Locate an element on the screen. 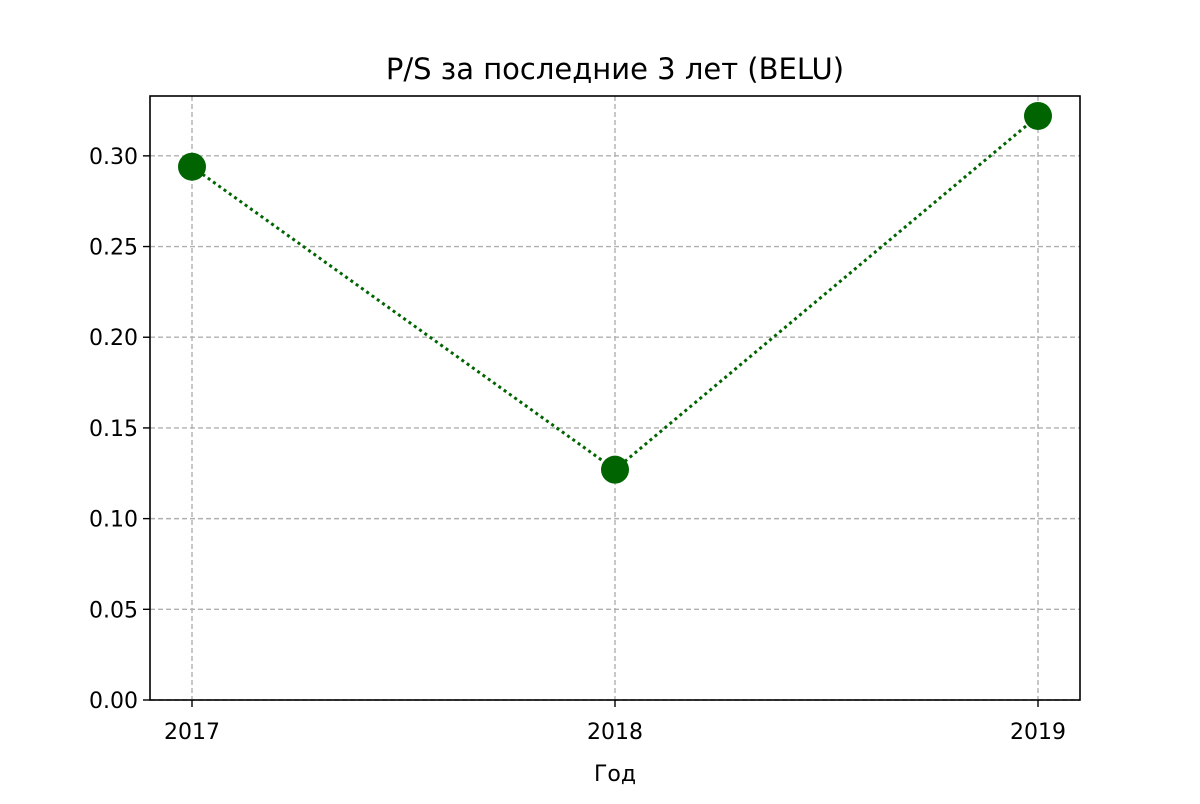  y-tick-label: 0.05 is located at coordinates (113, 610).